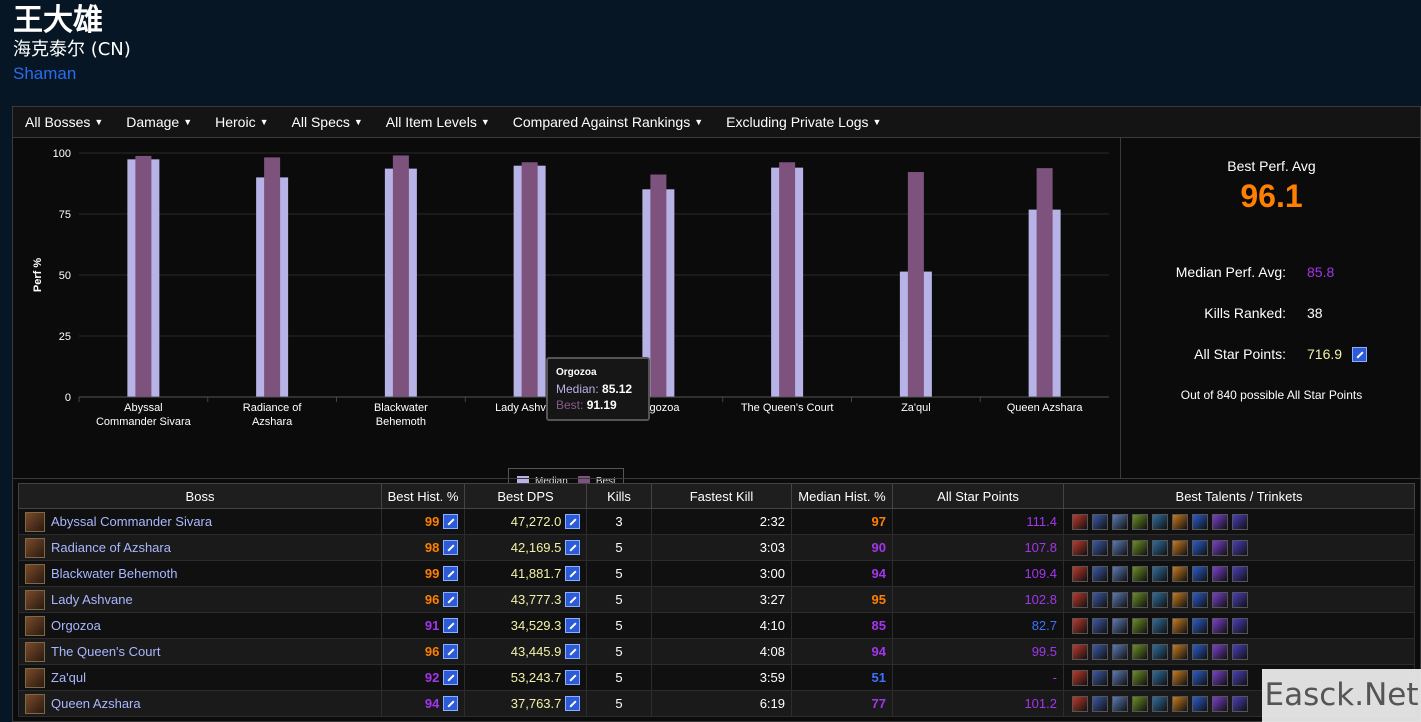 The width and height of the screenshot is (1421, 722). I want to click on filter-dropdown-1: Damage ▼, so click(159, 122).